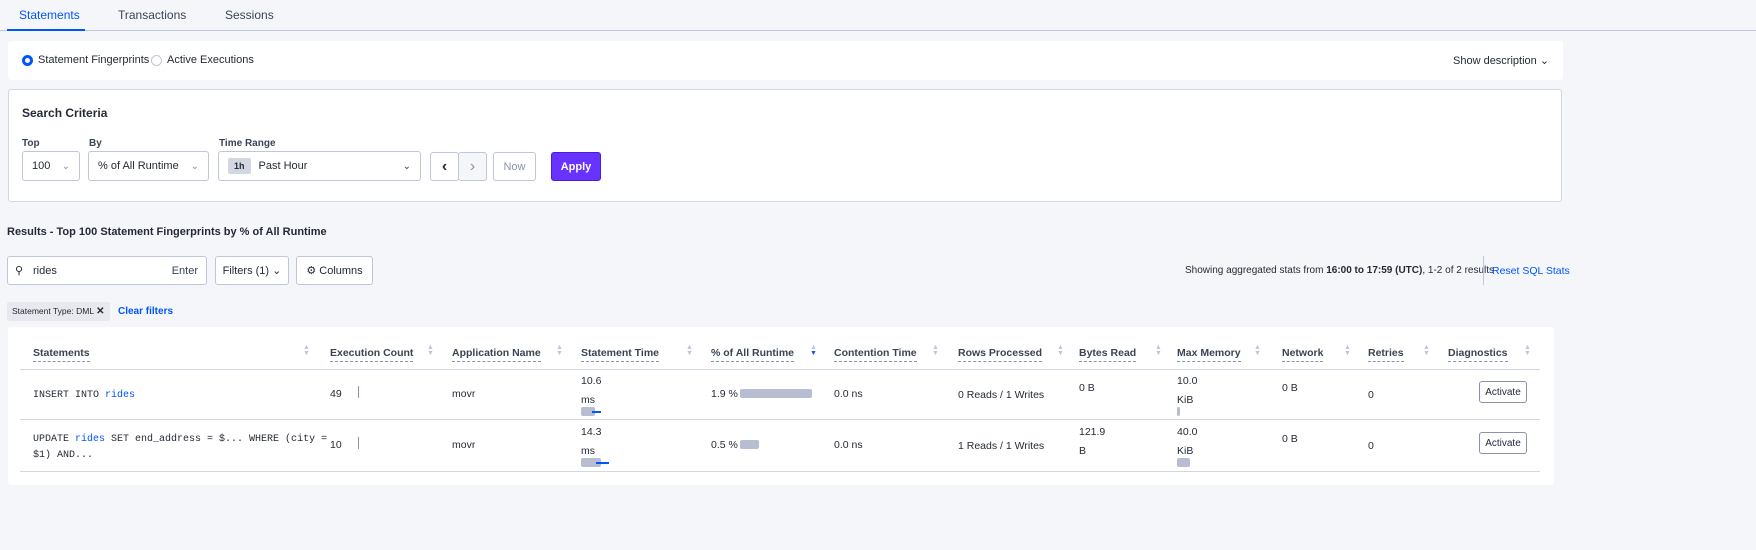 The height and width of the screenshot is (550, 1756). I want to click on contention-time: 0.0 ns, so click(848, 445).